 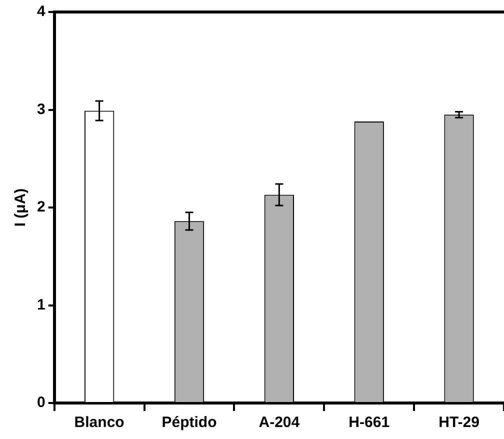 I want to click on x-tick-label: Péptido, so click(x=189, y=423).